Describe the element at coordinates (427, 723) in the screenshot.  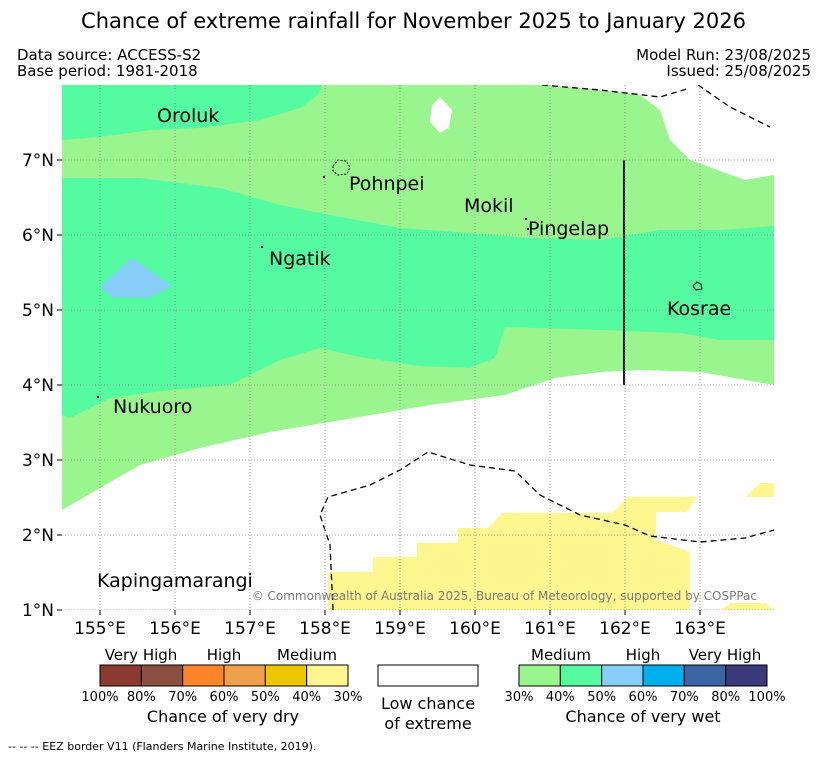
I see `neutral-caption-line2: of extreme` at that location.